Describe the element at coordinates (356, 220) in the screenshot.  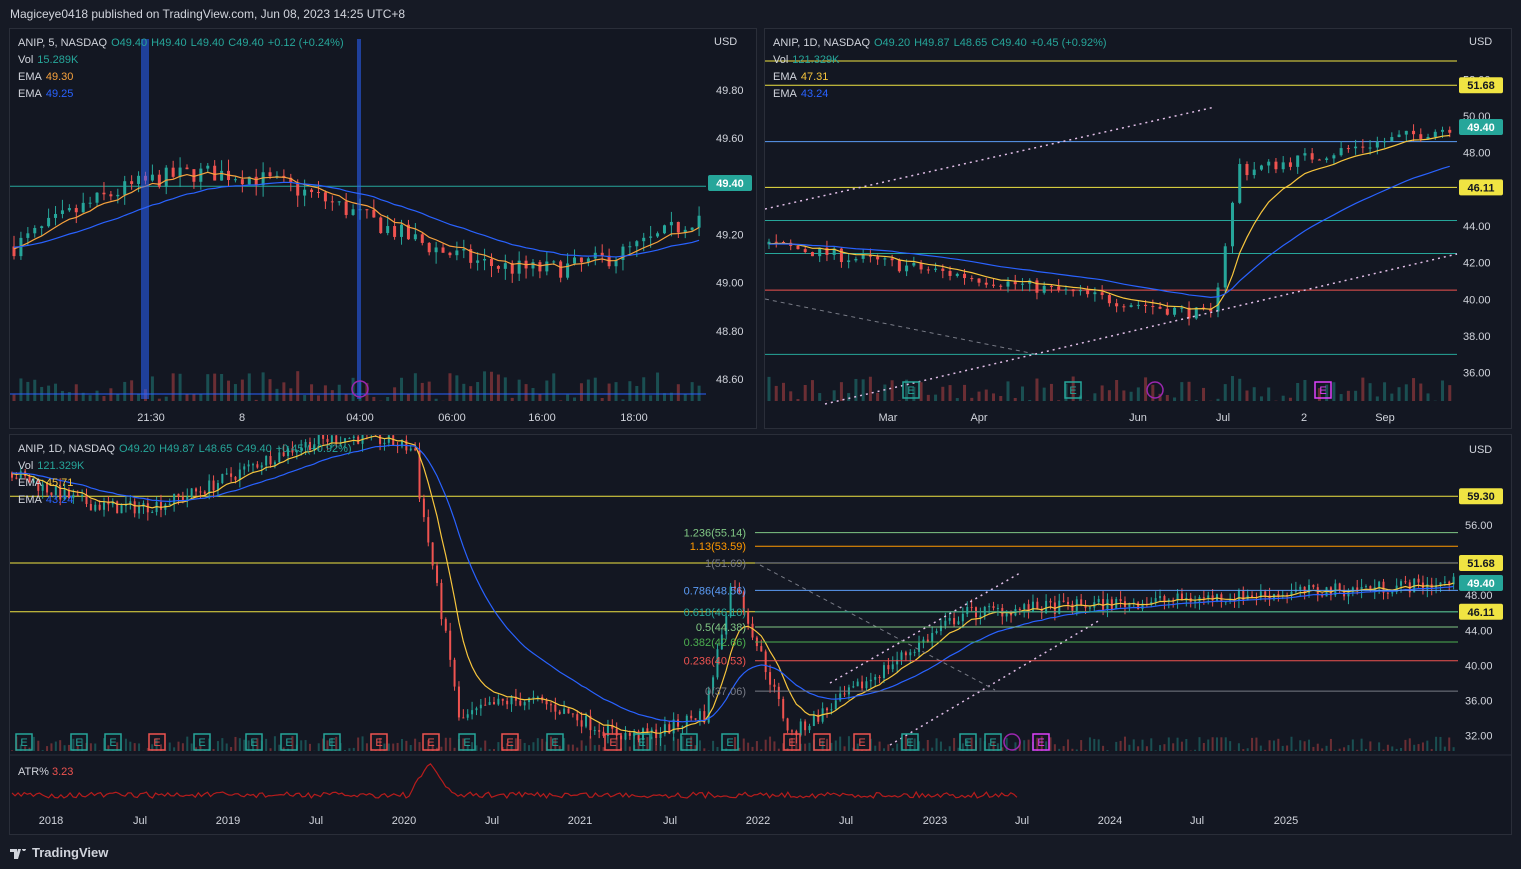
I see `ema-fast-line` at that location.